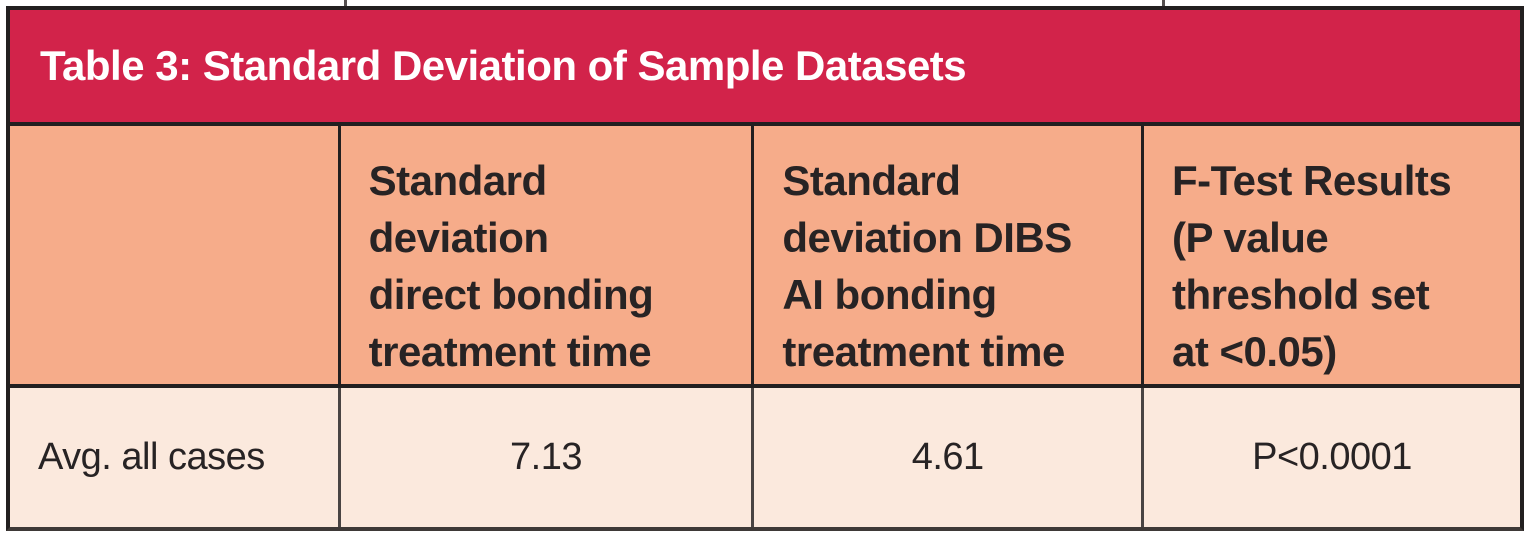 This screenshot has width=1536, height=539. Describe the element at coordinates (174, 457) in the screenshot. I see `row-label-avg-all-cases: Avg. all cases` at that location.